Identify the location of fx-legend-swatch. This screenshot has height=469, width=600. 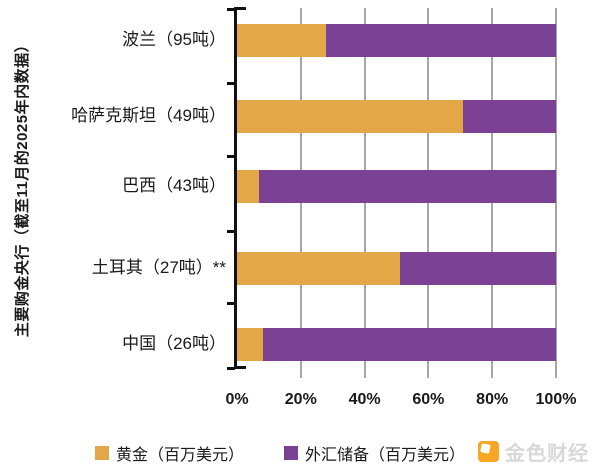
(291, 453).